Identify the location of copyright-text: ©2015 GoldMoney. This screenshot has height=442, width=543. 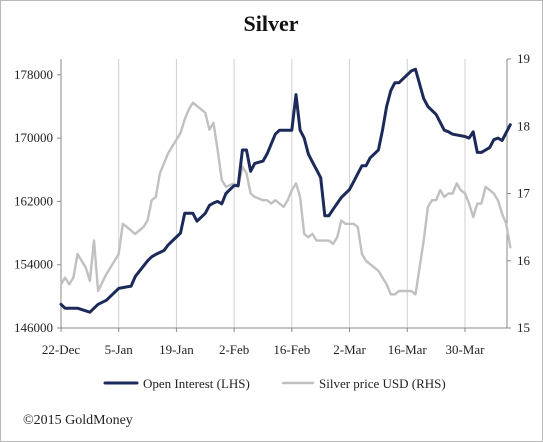
(78, 420).